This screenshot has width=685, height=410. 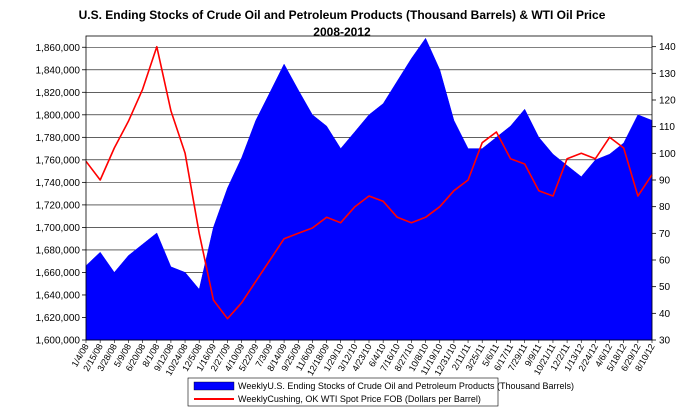 What do you see at coordinates (58, 205) in the screenshot?
I see `left-tick-label: 1,720,000` at bounding box center [58, 205].